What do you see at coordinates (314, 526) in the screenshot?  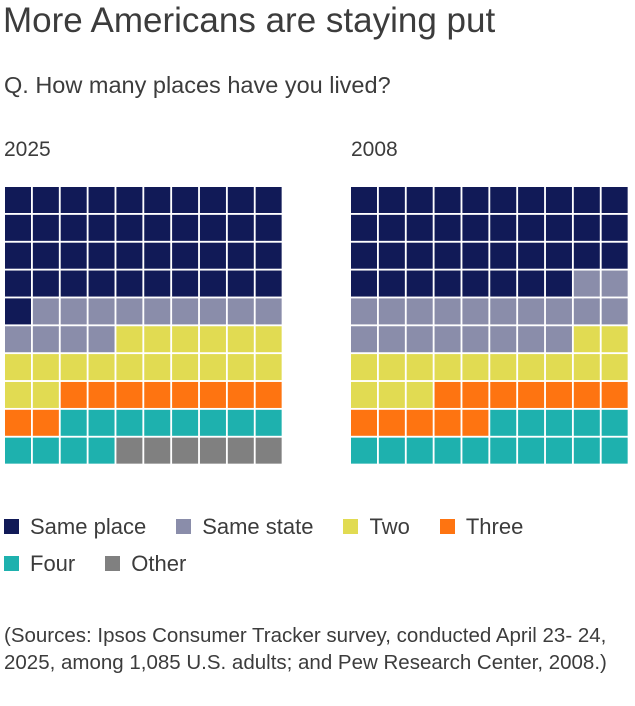 I see `legend-row-1: Same place Same state Two Three` at bounding box center [314, 526].